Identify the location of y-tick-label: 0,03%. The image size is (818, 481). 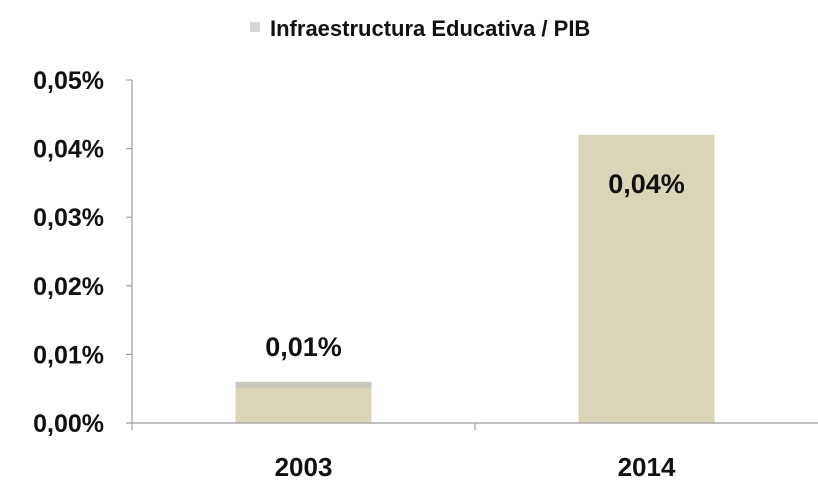
(68, 218).